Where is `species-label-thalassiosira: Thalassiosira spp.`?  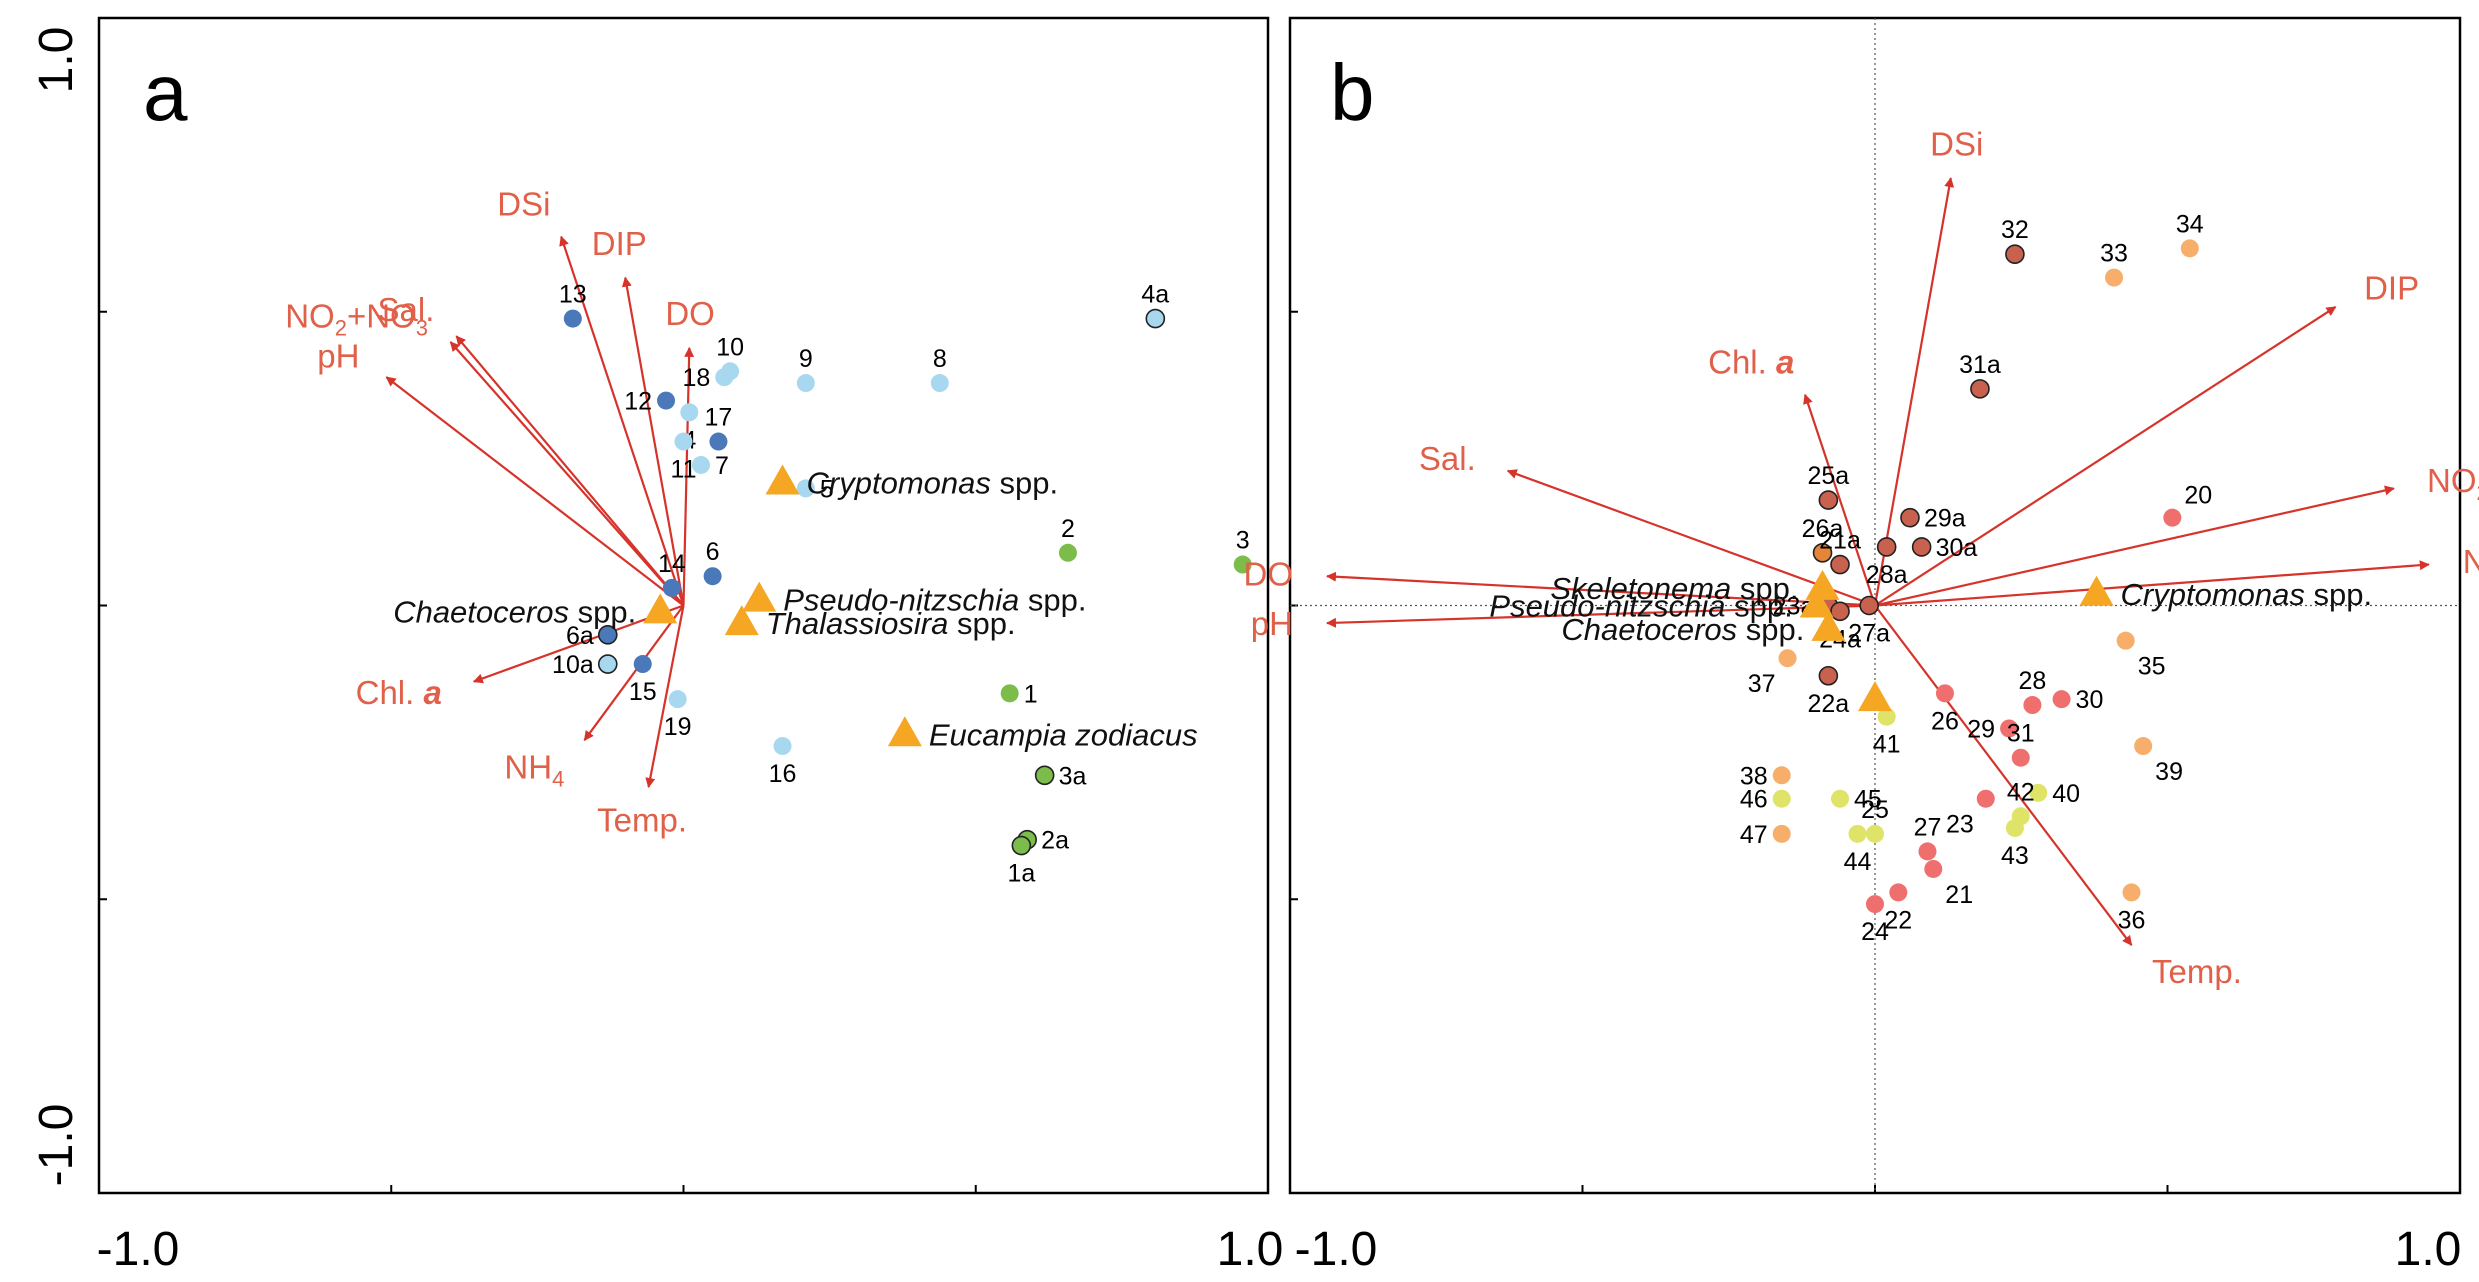 species-label-thalassiosira: Thalassiosira spp. is located at coordinates (891, 623).